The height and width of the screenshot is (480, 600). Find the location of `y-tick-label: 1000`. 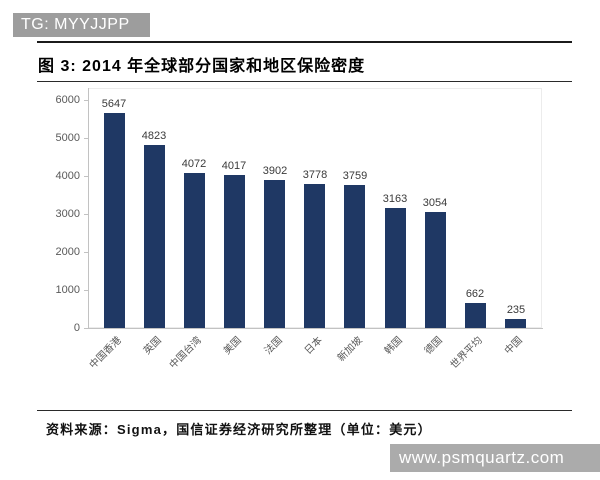

y-tick-label: 1000 is located at coordinates (67, 290).